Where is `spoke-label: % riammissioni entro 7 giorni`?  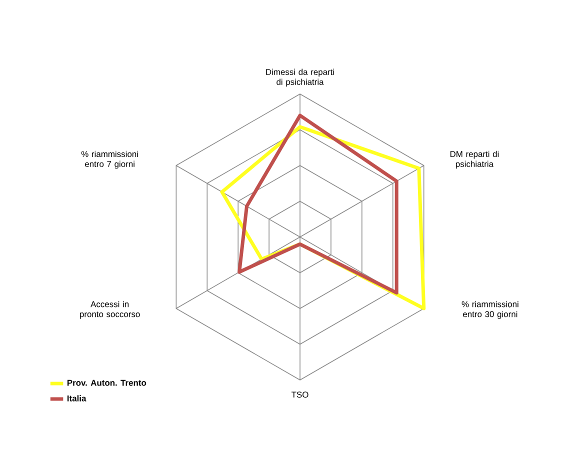 spoke-label: % riammissioni entro 7 giorni is located at coordinates (109, 159).